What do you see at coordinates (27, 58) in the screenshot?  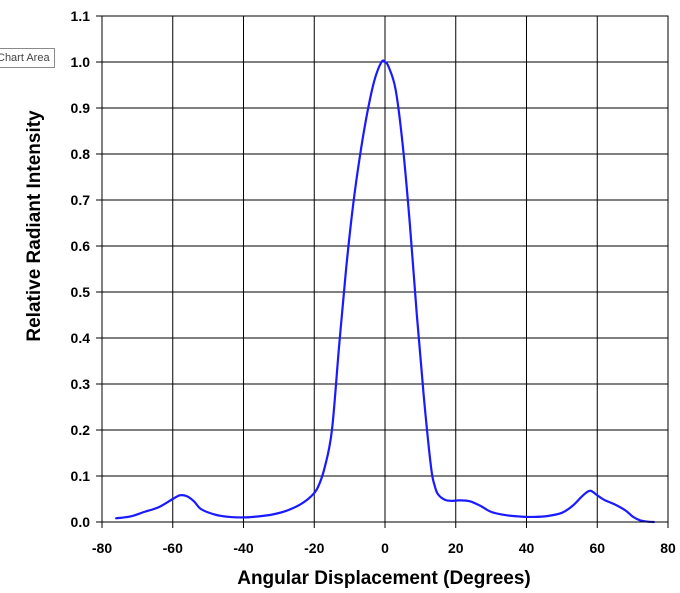 I see `chart-area-tooltip: Chart Area` at bounding box center [27, 58].